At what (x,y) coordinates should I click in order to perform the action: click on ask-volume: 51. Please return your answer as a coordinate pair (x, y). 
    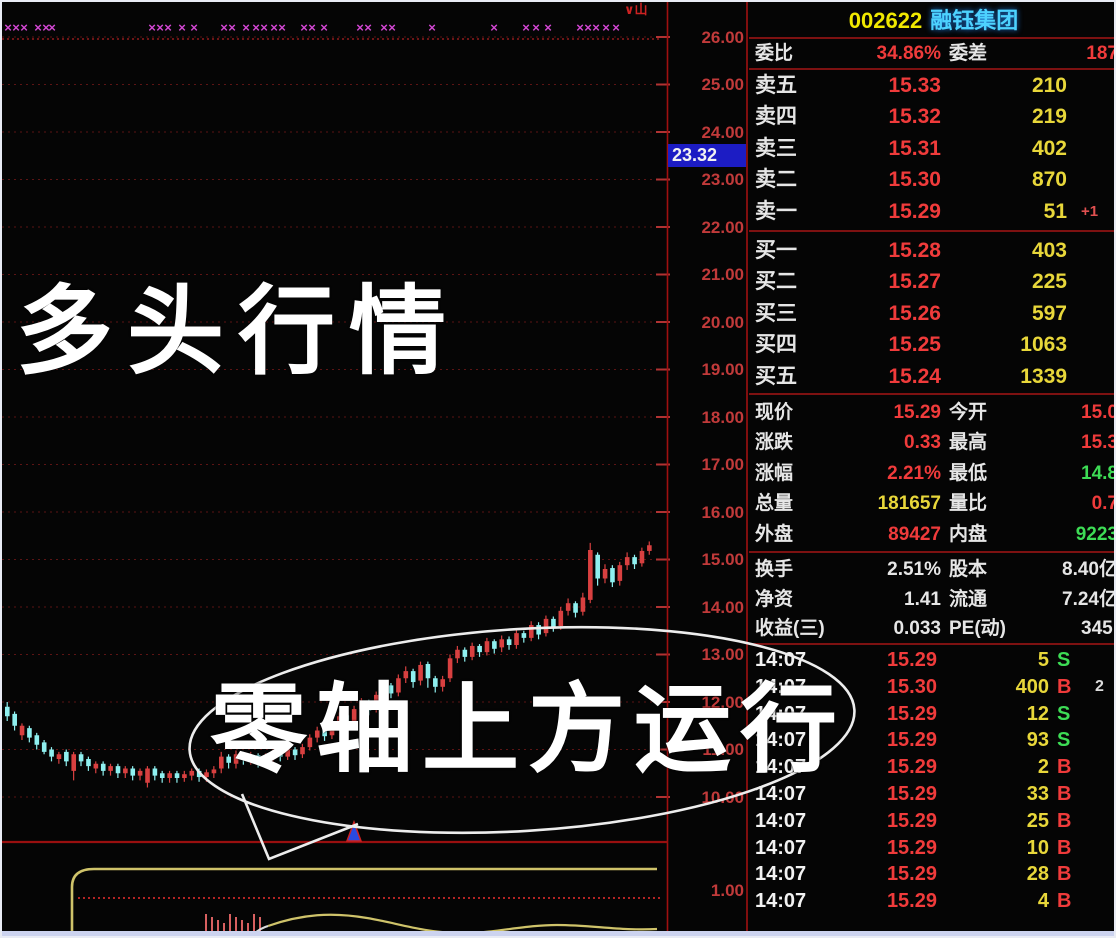
    Looking at the image, I should click on (1055, 211).